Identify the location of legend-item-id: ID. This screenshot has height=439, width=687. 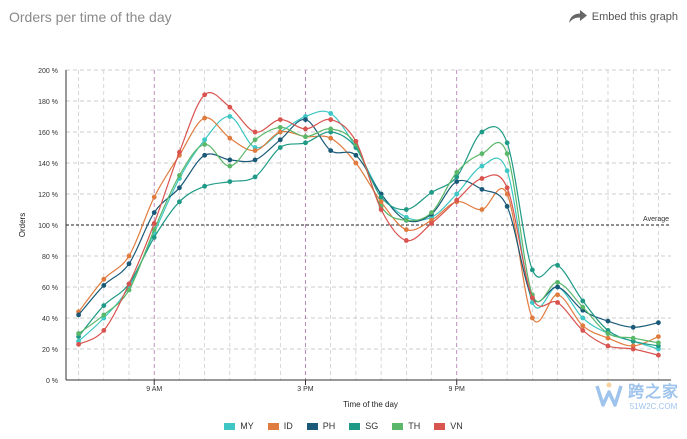
(280, 426).